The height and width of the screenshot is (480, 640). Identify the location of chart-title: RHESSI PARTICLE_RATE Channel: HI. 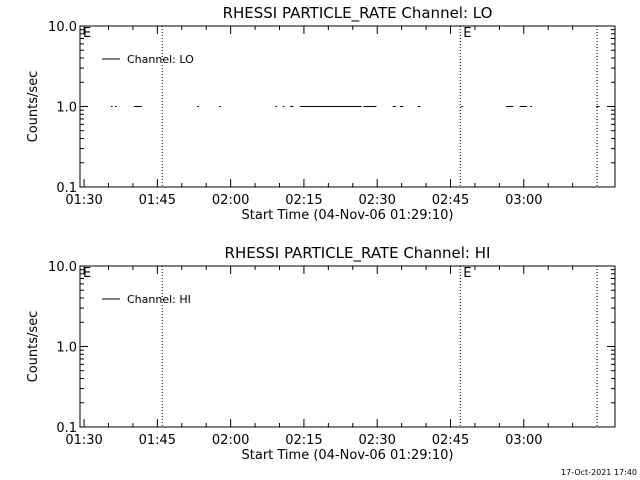
(358, 253).